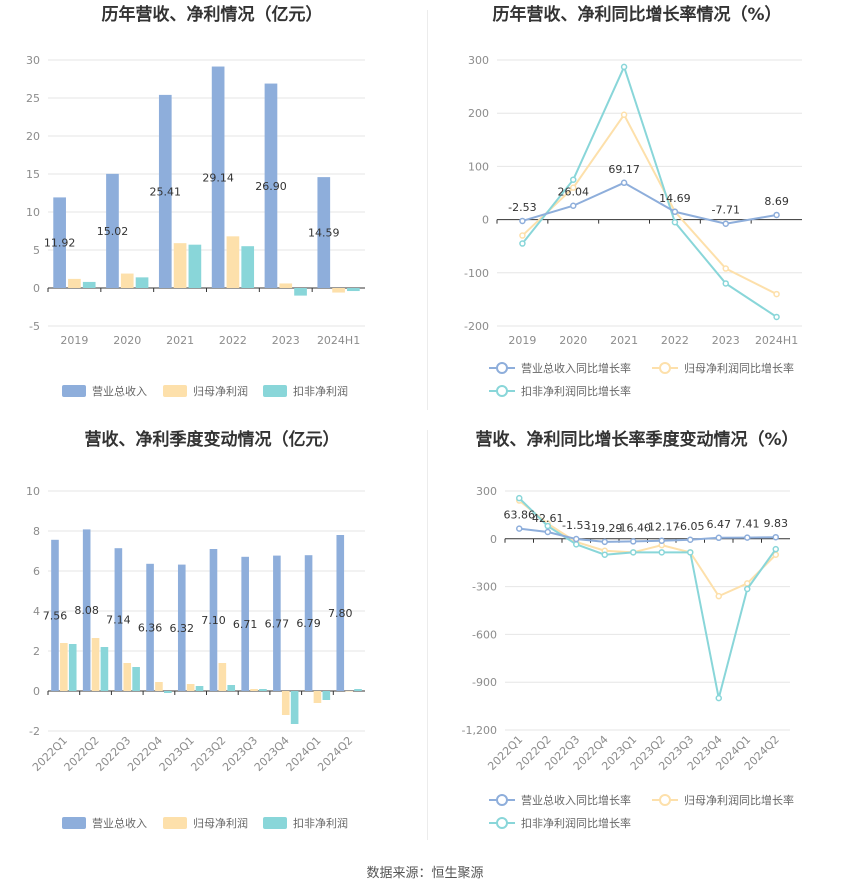  What do you see at coordinates (308, 623) in the screenshot?
I see `data-label: 6.79` at bounding box center [308, 623].